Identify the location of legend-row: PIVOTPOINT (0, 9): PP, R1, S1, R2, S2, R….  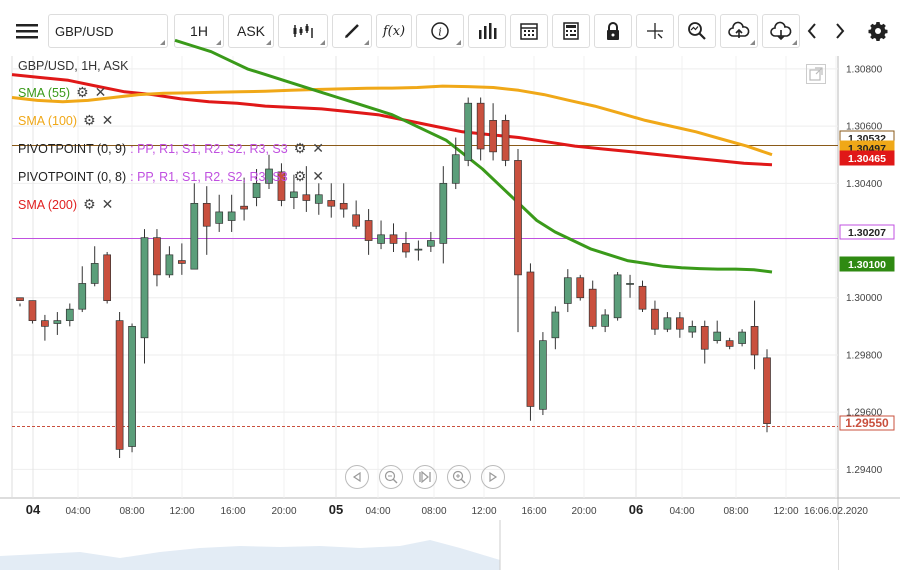
(171, 148).